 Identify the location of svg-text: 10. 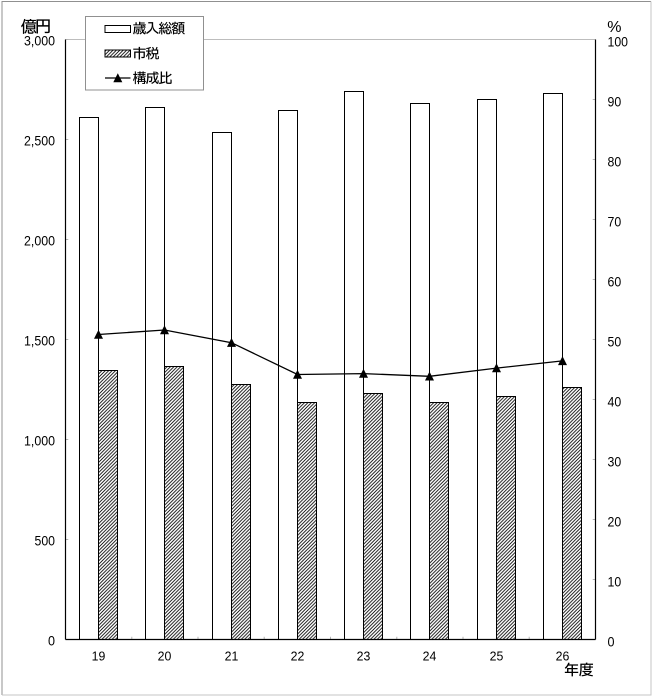
(615, 582).